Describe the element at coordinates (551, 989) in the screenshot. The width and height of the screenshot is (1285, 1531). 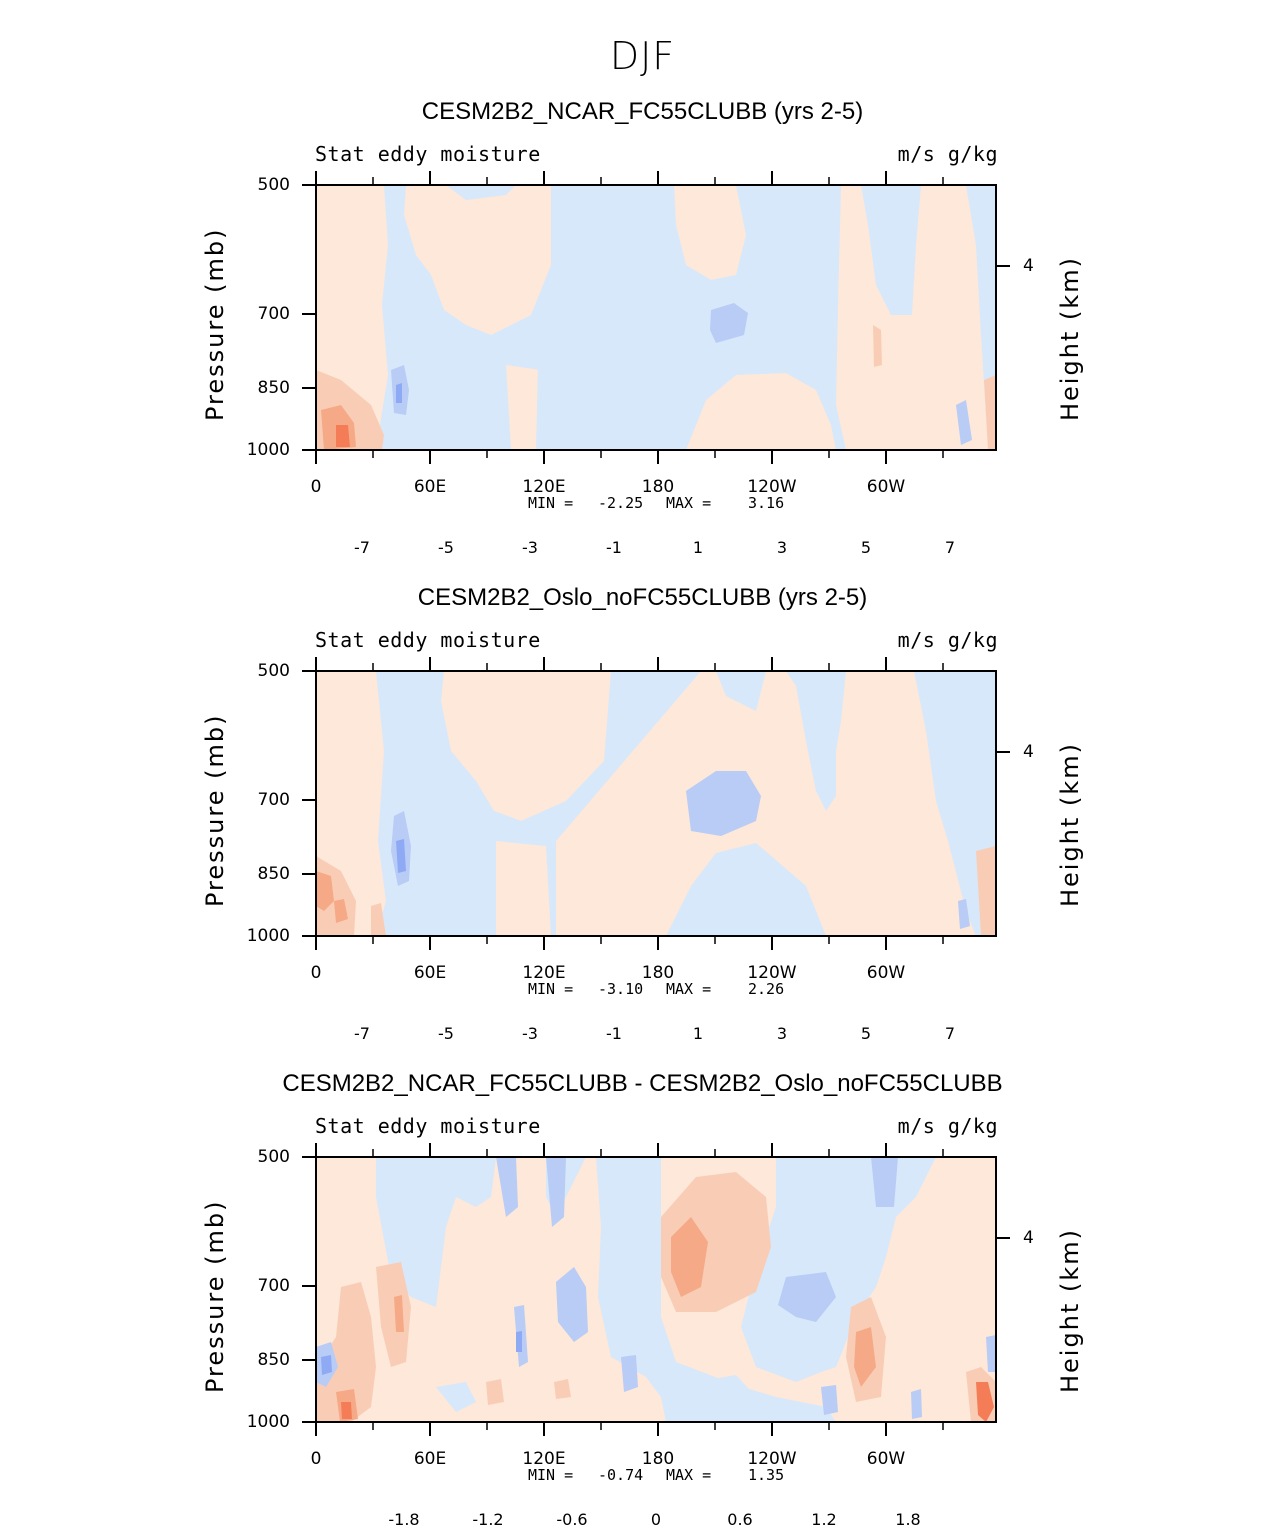
I see `min-label: MIN =` at that location.